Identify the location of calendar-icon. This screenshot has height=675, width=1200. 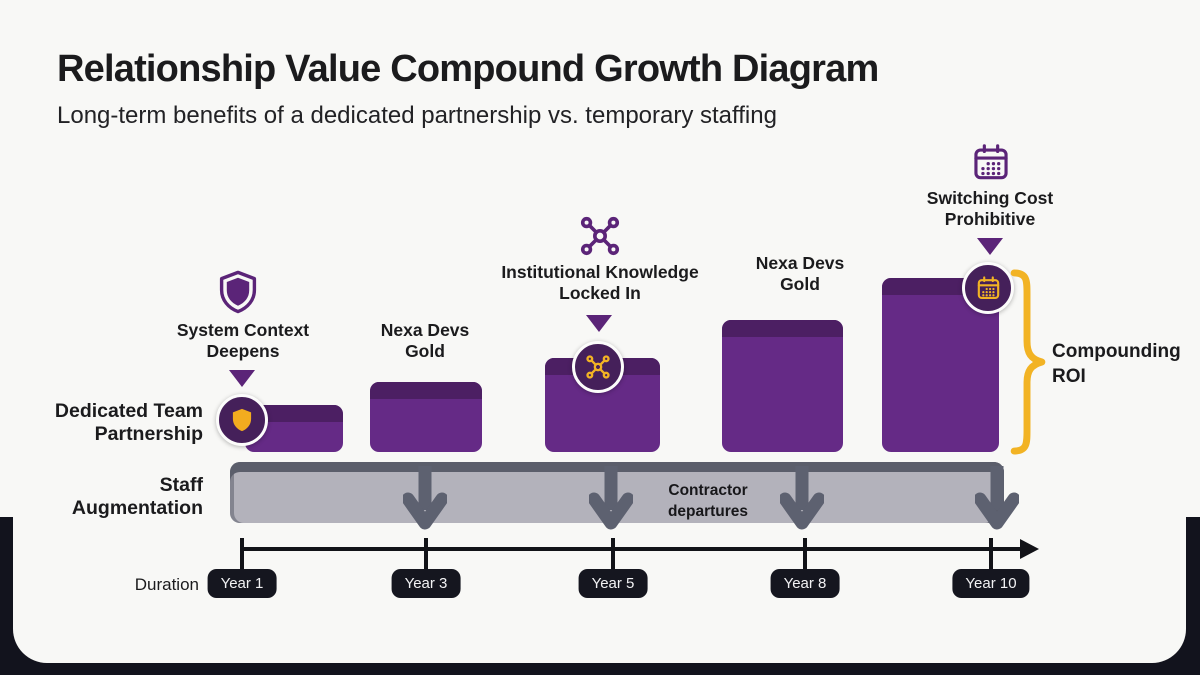
(991, 162).